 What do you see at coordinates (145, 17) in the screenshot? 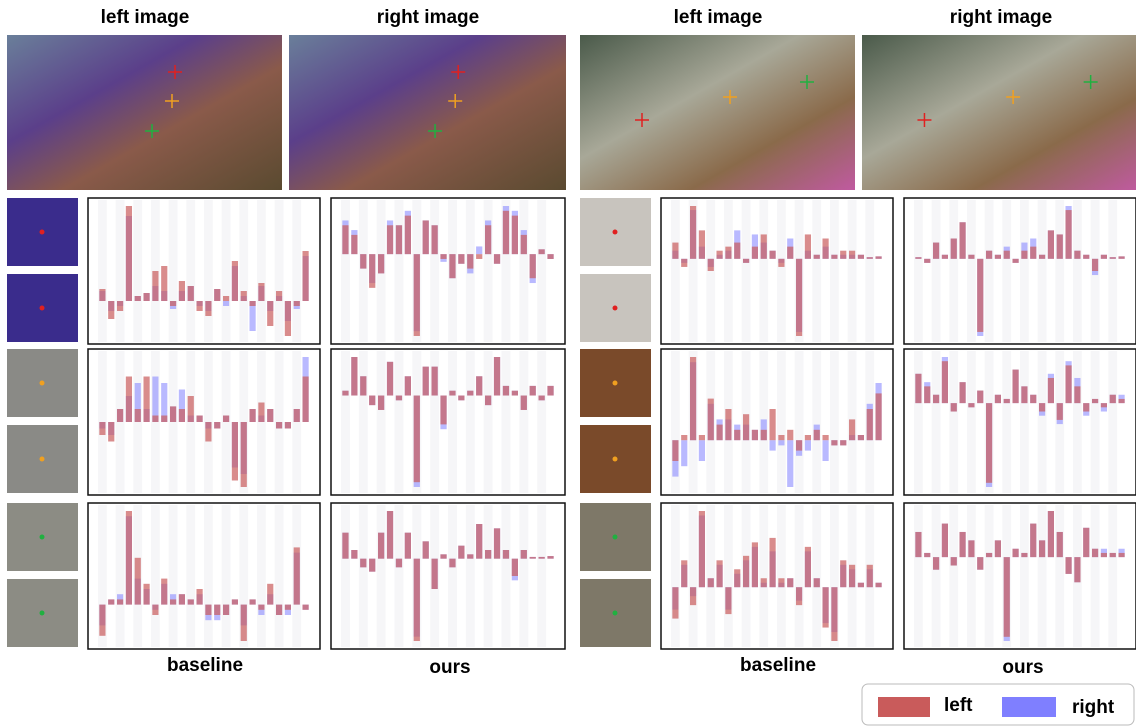
I see `image-title: left image` at bounding box center [145, 17].